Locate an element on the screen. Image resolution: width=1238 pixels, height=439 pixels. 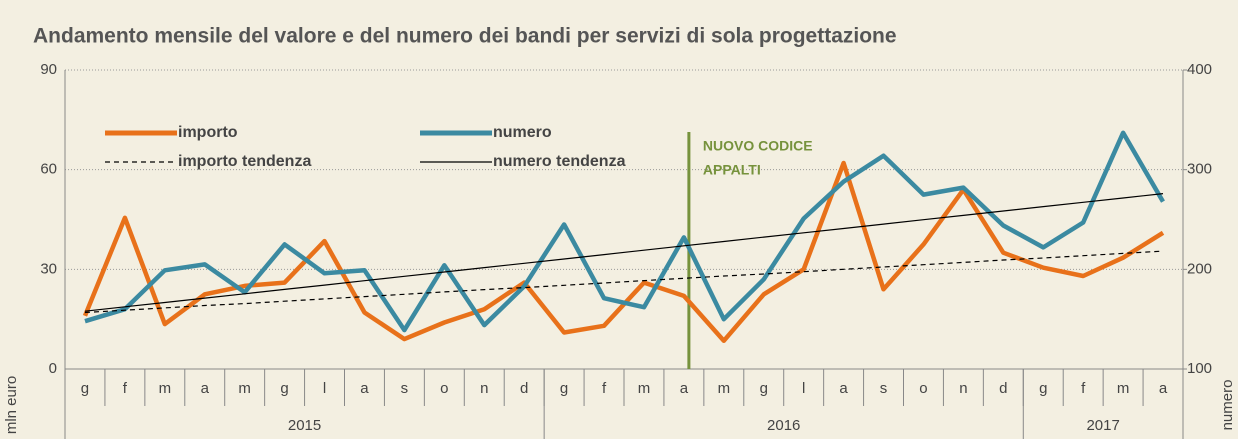
y-tick-label: 90 is located at coordinates (48, 69).